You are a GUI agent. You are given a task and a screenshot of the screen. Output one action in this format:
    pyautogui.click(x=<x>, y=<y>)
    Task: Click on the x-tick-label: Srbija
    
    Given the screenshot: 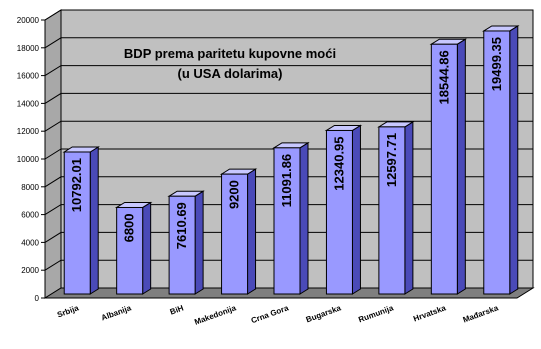 What is the action you would take?
    pyautogui.click(x=68, y=311)
    